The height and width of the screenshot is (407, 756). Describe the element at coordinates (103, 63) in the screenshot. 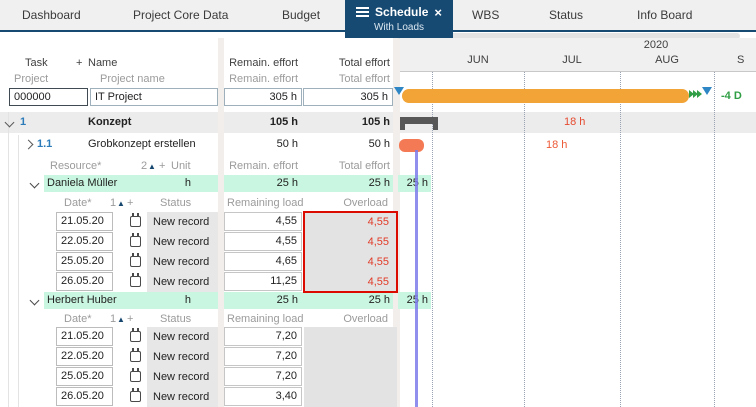

I see `col-header-name: Name` at that location.